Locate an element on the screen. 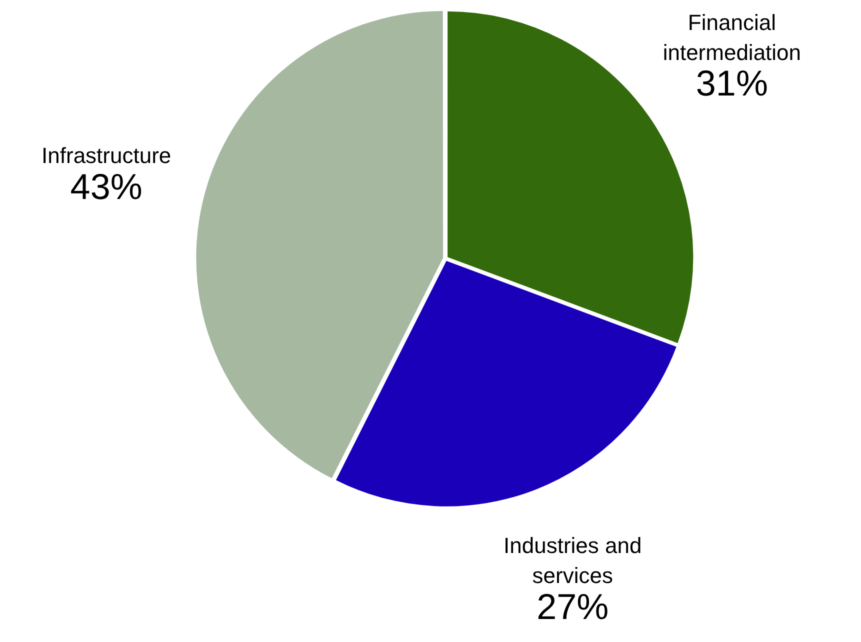 The height and width of the screenshot is (642, 861). data-label: 43% is located at coordinates (106, 186).